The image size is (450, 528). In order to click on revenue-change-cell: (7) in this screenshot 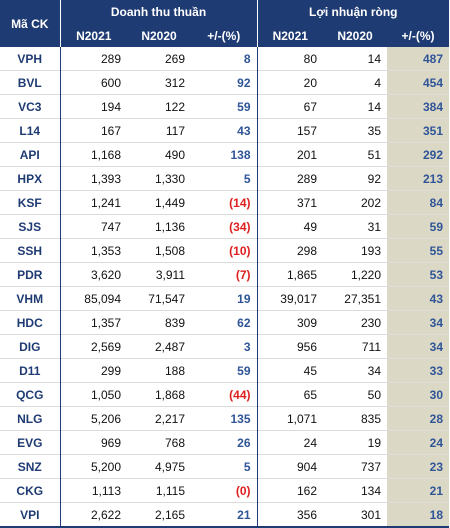, I will do `click(224, 274)`.